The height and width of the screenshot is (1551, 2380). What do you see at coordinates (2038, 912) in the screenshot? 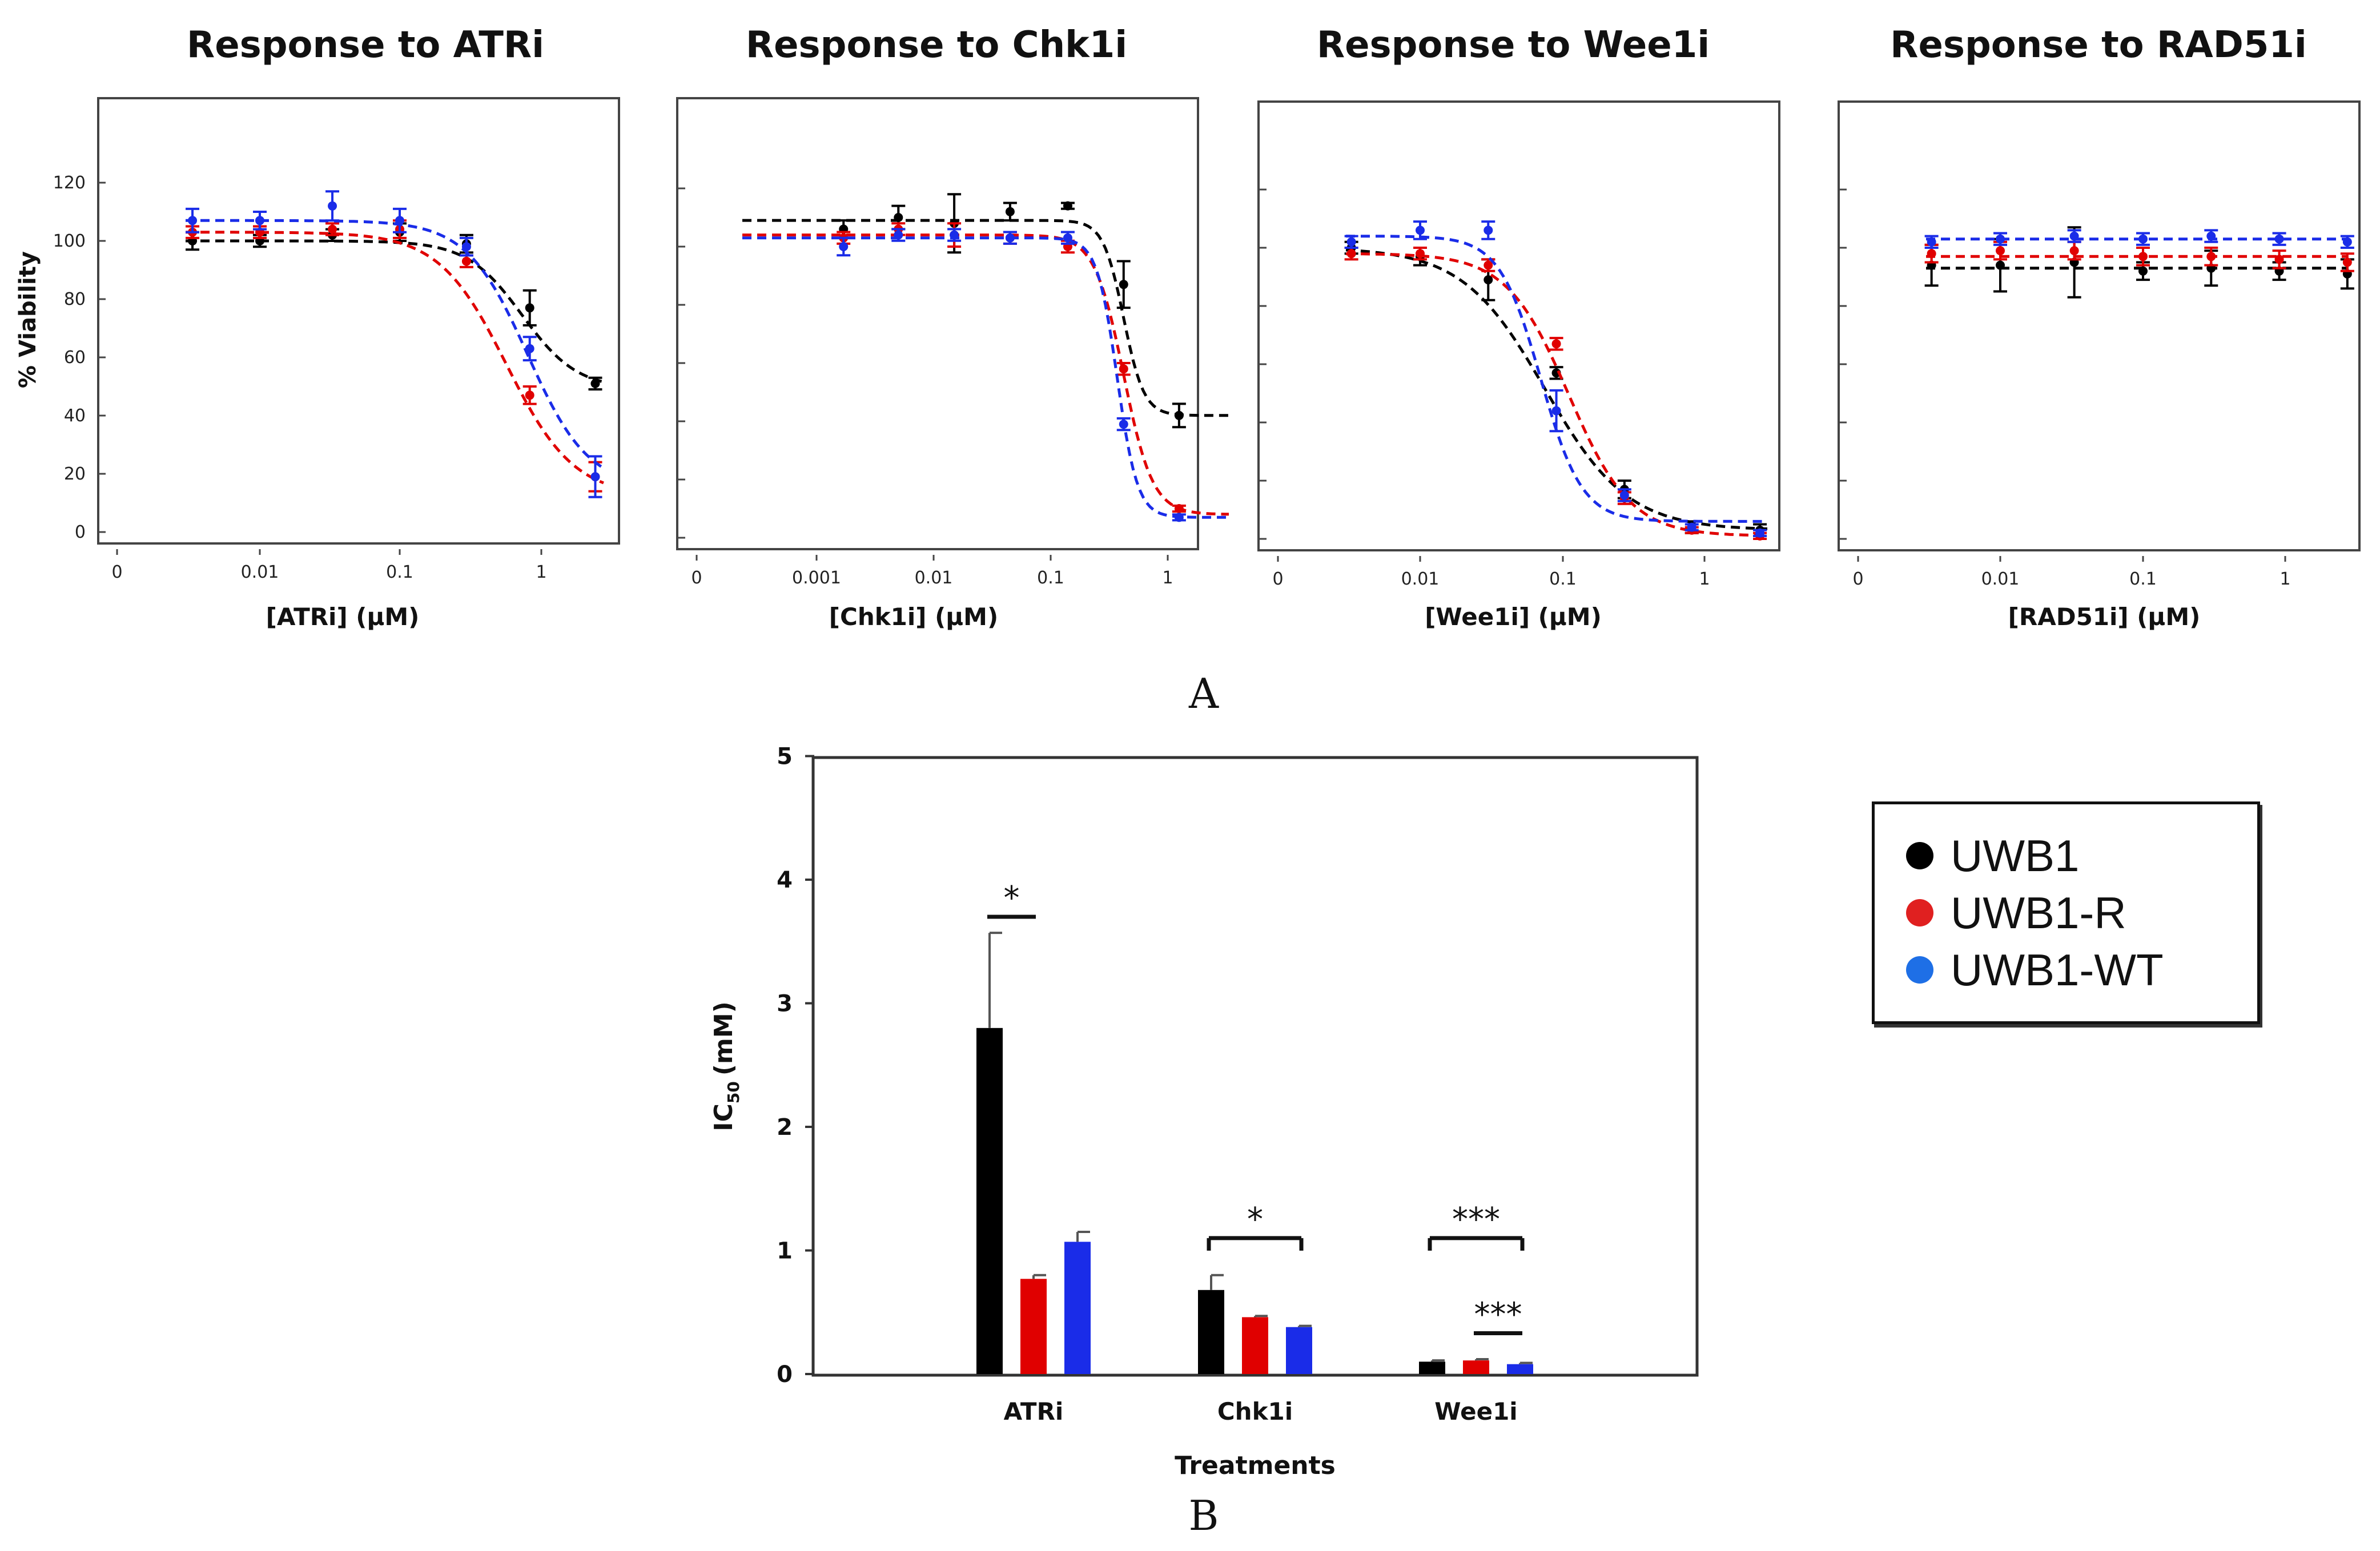
I see `legend-label: UWB1-R` at bounding box center [2038, 912].